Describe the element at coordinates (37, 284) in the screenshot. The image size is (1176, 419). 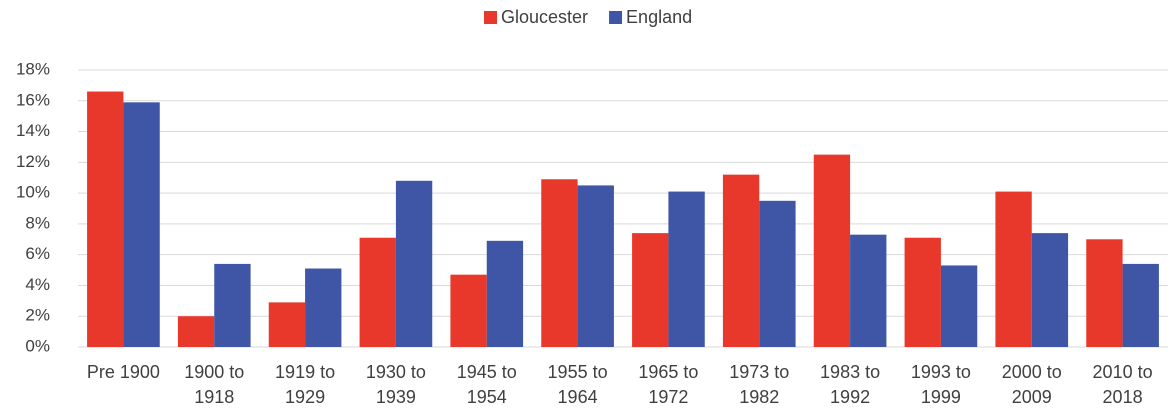
I see `y-tick-label: 4%` at that location.